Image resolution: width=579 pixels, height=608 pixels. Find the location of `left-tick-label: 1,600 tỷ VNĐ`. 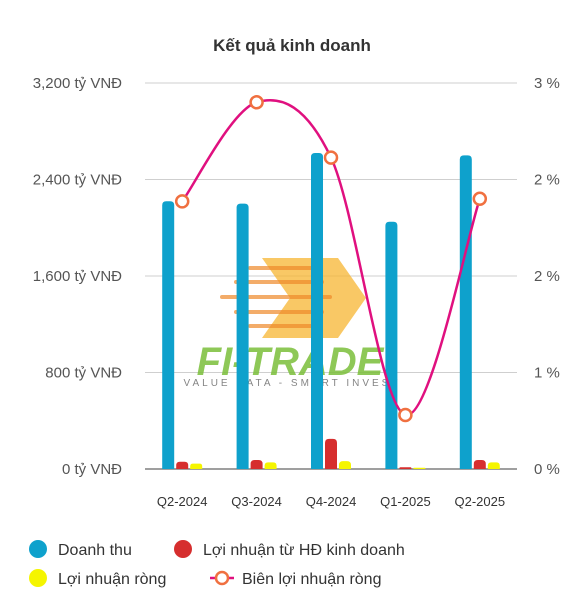

left-tick-label: 1,600 tỷ VNĐ is located at coordinates (77, 276).